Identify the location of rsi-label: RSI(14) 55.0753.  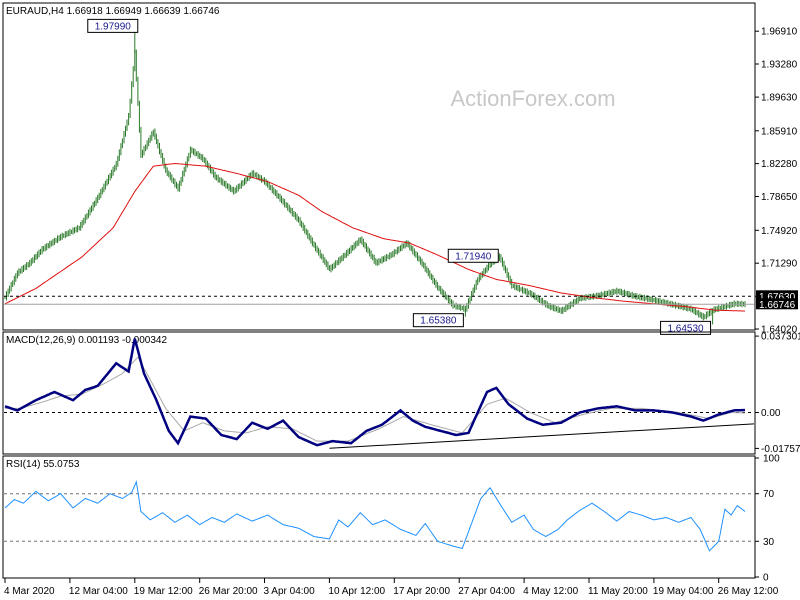
(43, 464).